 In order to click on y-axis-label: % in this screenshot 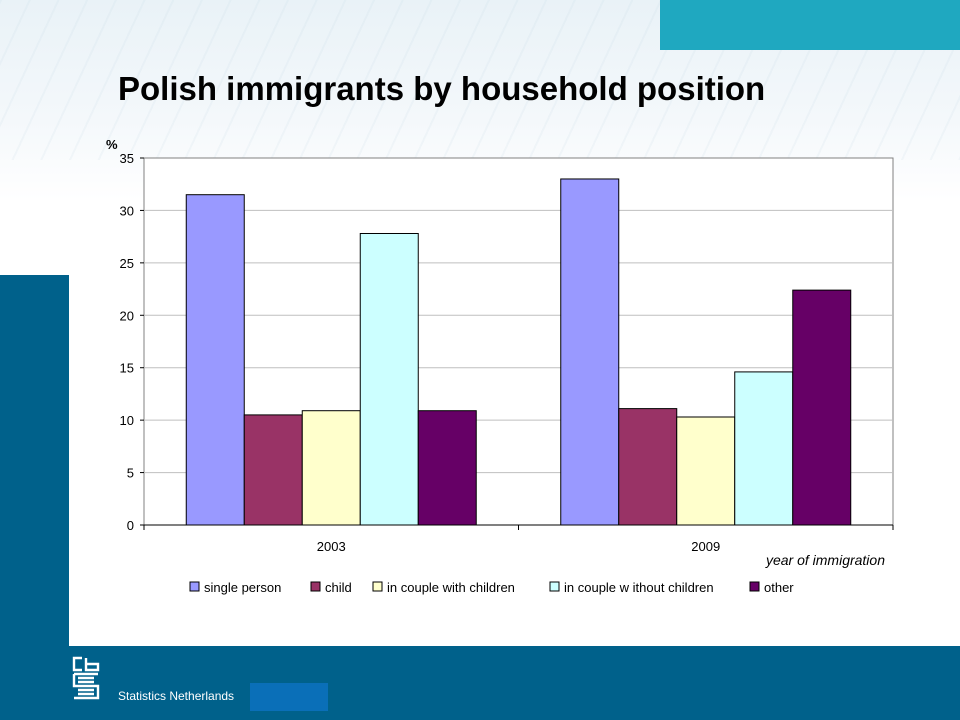, I will do `click(112, 144)`.